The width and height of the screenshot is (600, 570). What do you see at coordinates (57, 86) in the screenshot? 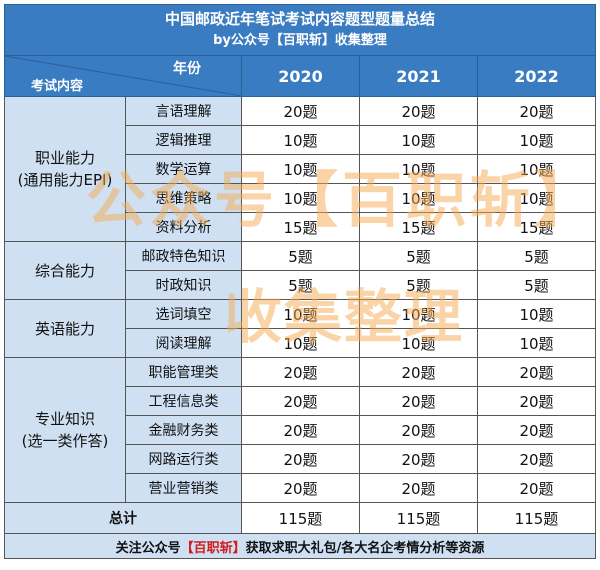
I see `content-header-label: 考试内容` at bounding box center [57, 86].